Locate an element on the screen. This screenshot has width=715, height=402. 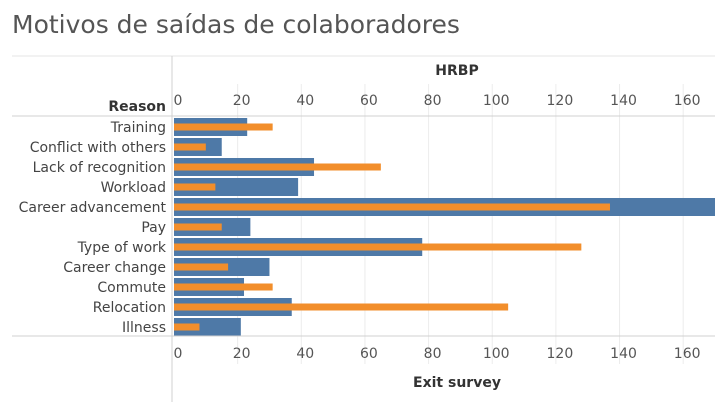
bottom-axis-ticks: 0 20 40 60 80 100 120 140 160 is located at coordinates (437, 354).